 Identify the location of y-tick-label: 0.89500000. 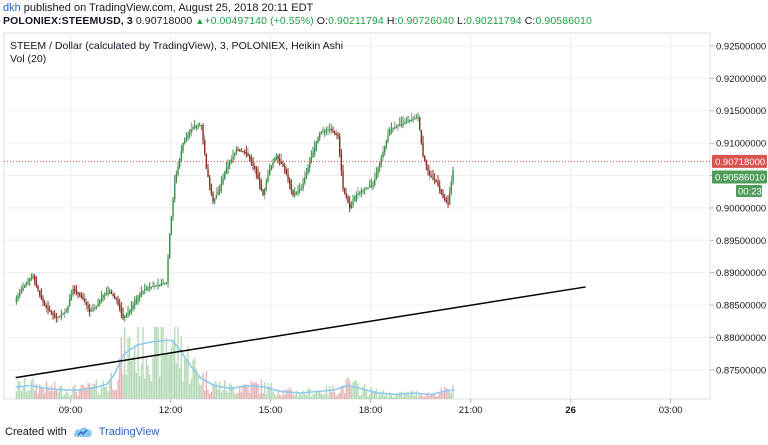
(741, 241).